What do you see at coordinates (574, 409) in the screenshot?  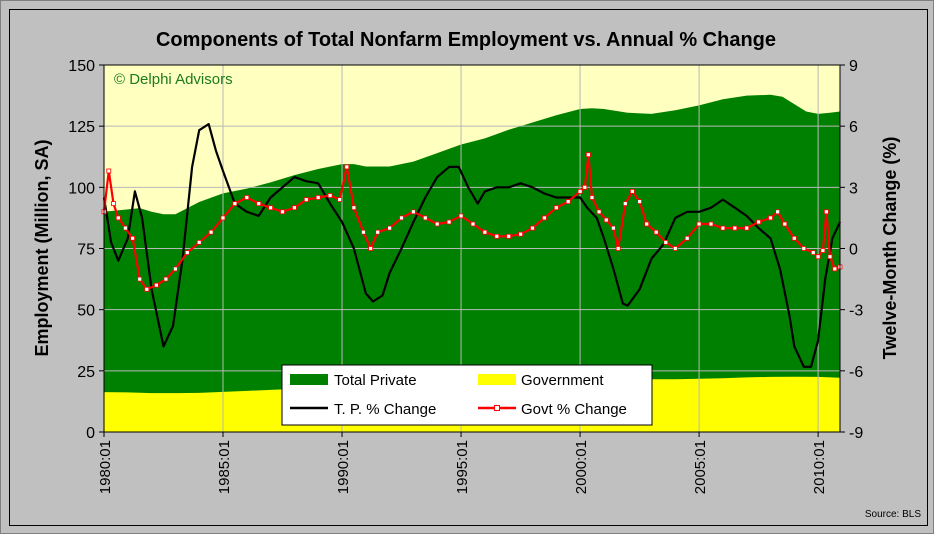 I see `legend-label-govt-change: Govt % Change` at bounding box center [574, 409].